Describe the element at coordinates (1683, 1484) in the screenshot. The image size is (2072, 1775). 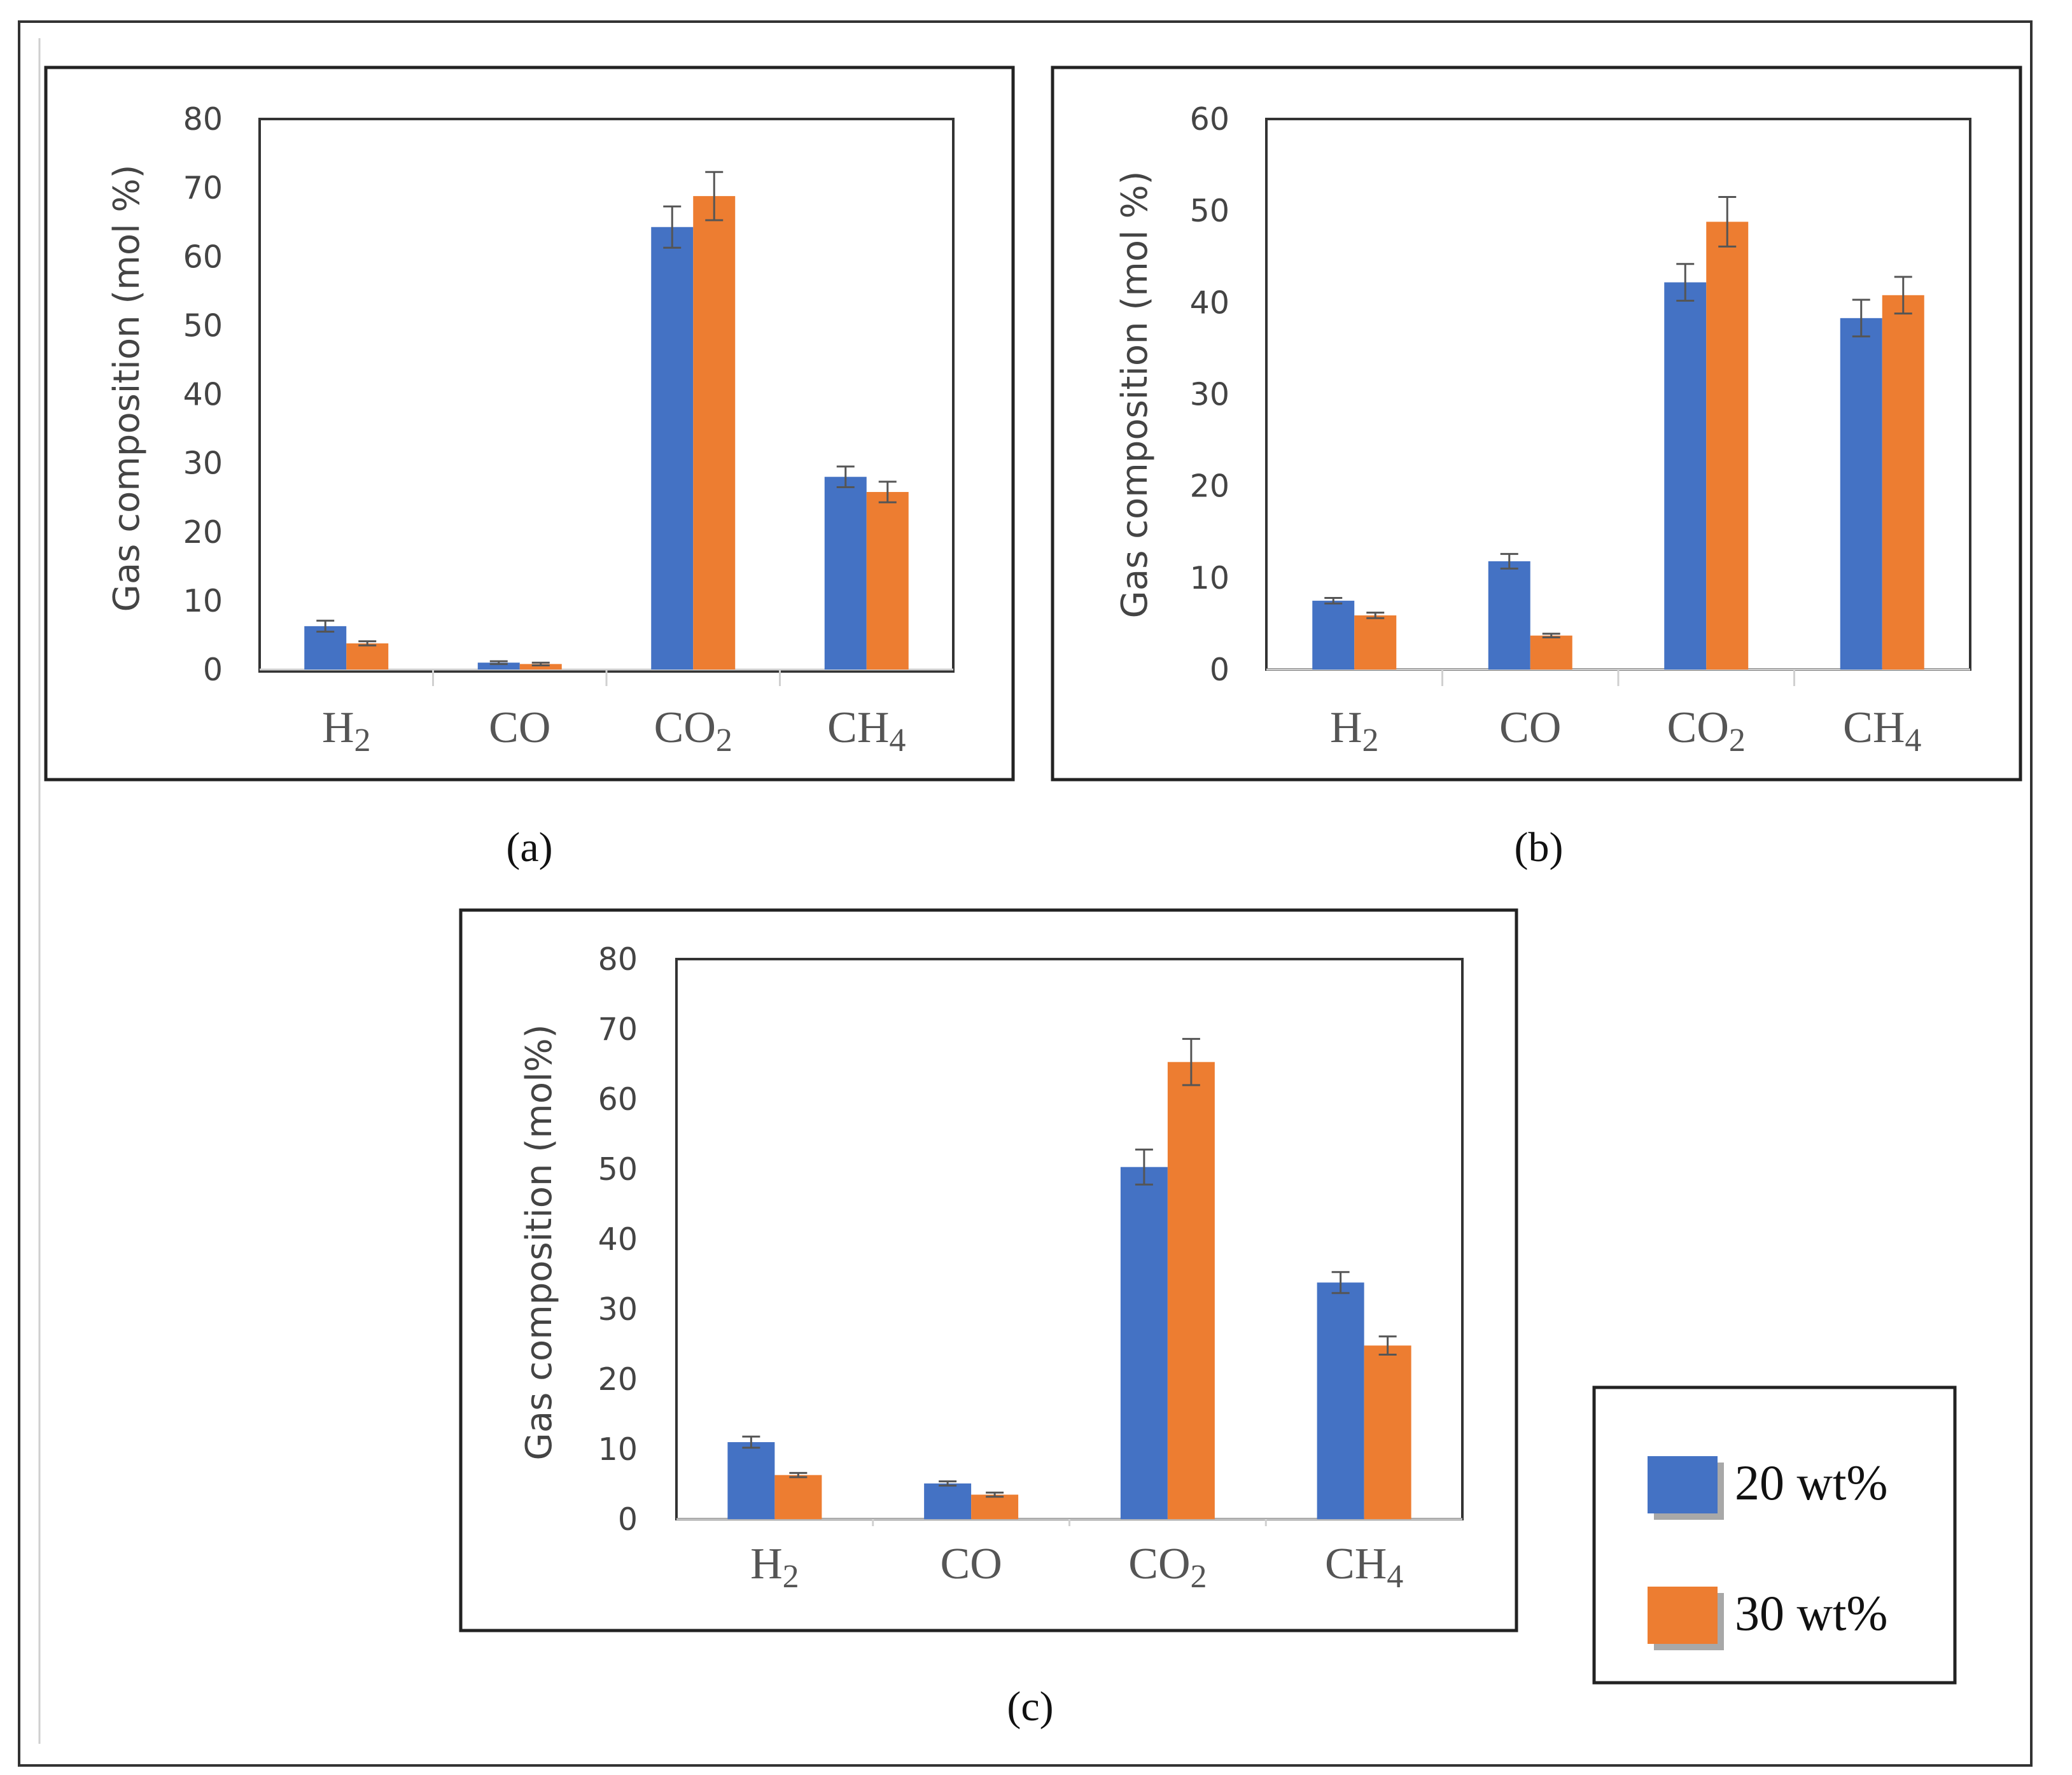
I see `legend-swatch-20wt` at that location.